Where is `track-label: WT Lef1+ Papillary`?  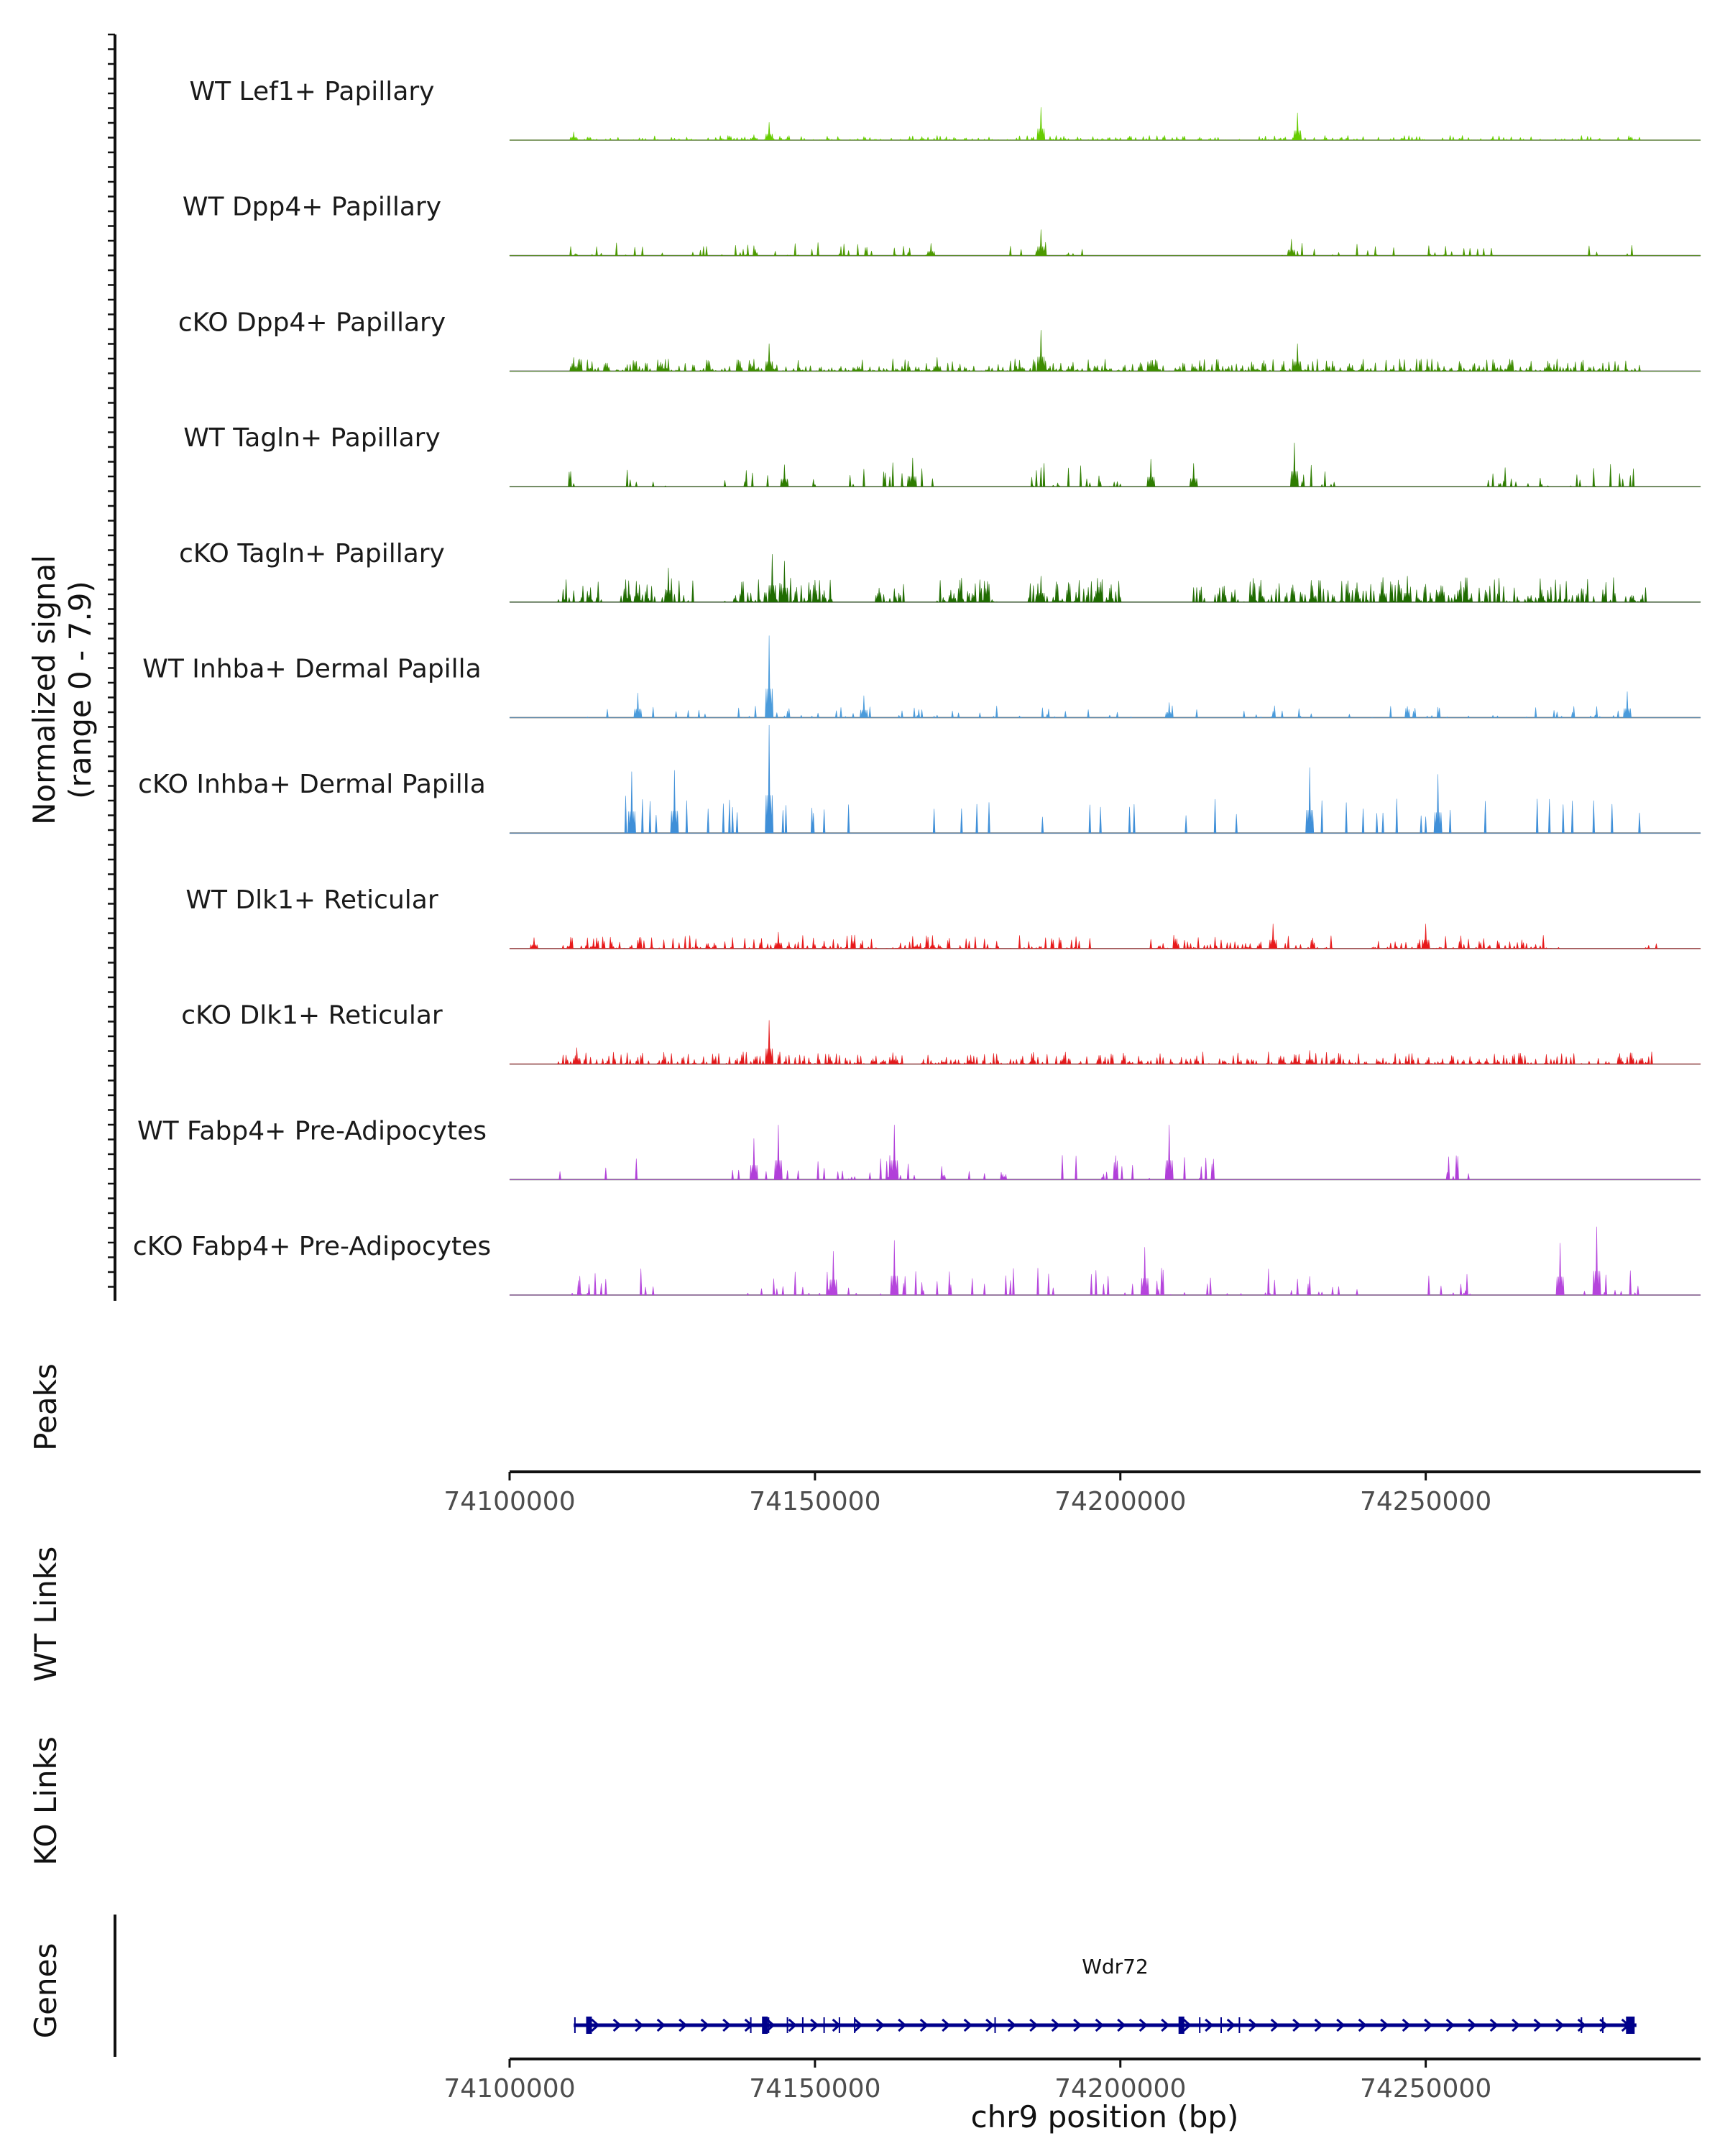
track-label: WT Lef1+ Papillary is located at coordinates (312, 91).